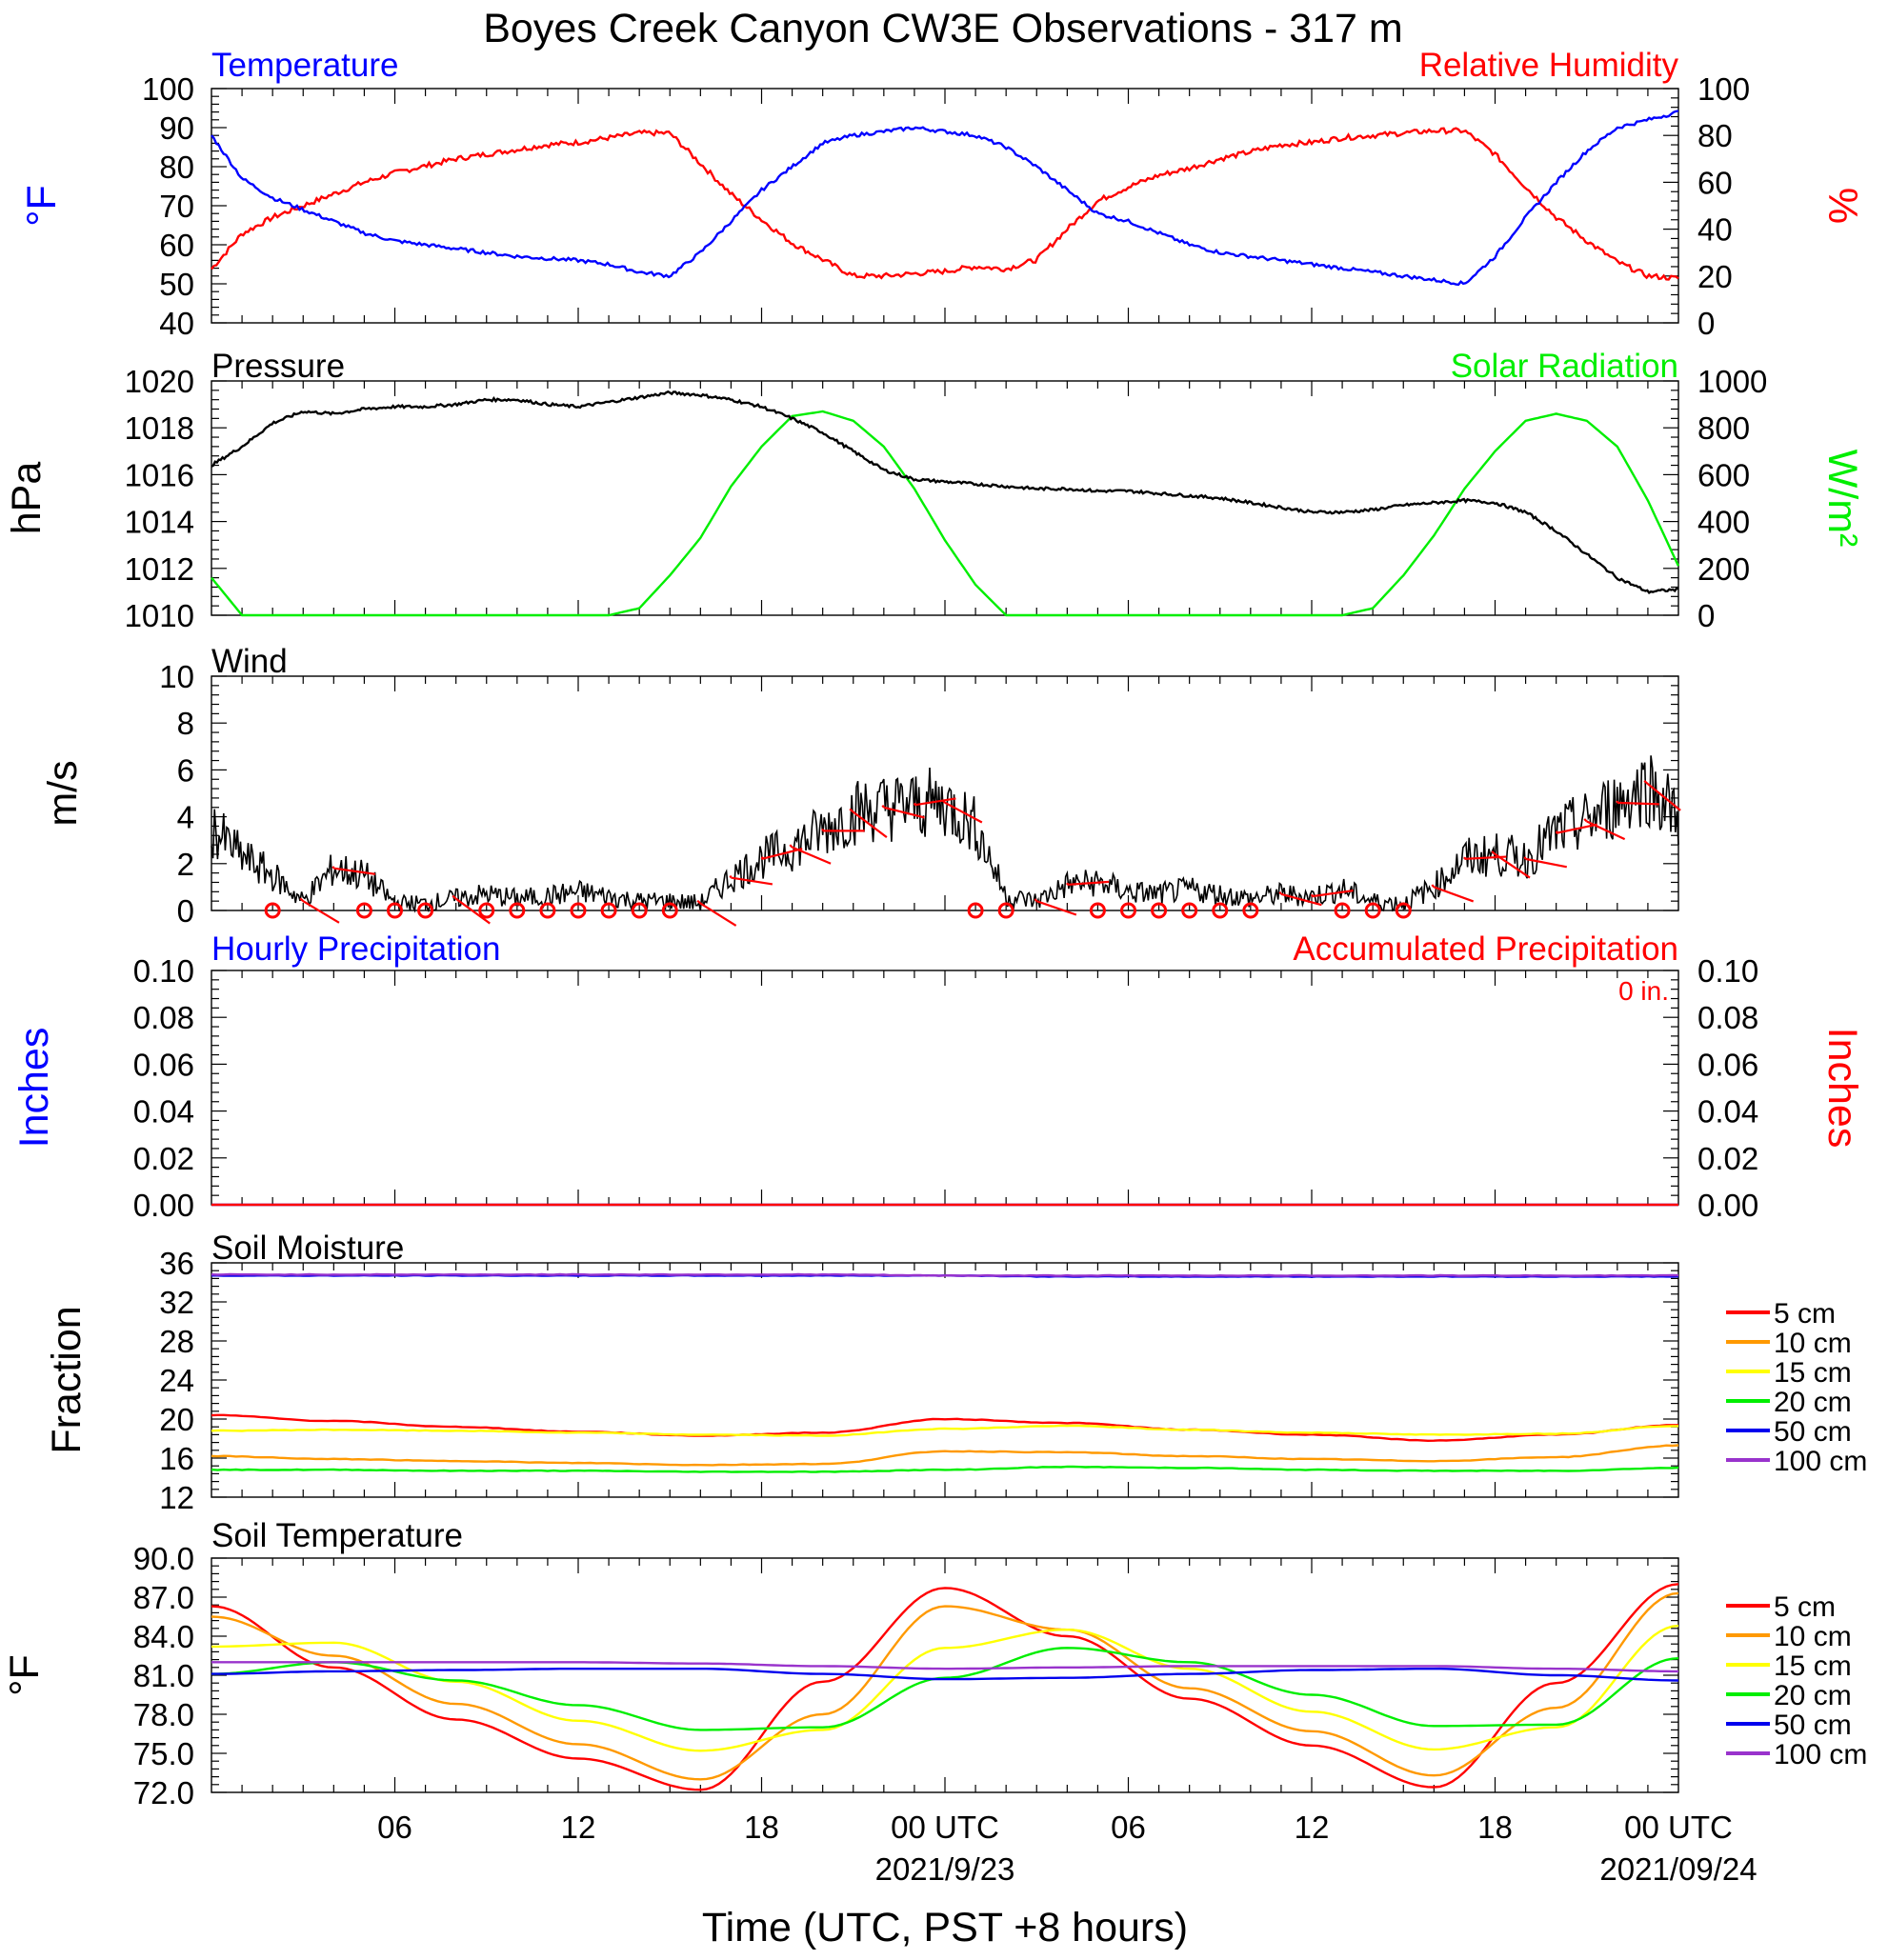 The image size is (1888, 1960). I want to click on temp-panel-frame, so click(945, 206).